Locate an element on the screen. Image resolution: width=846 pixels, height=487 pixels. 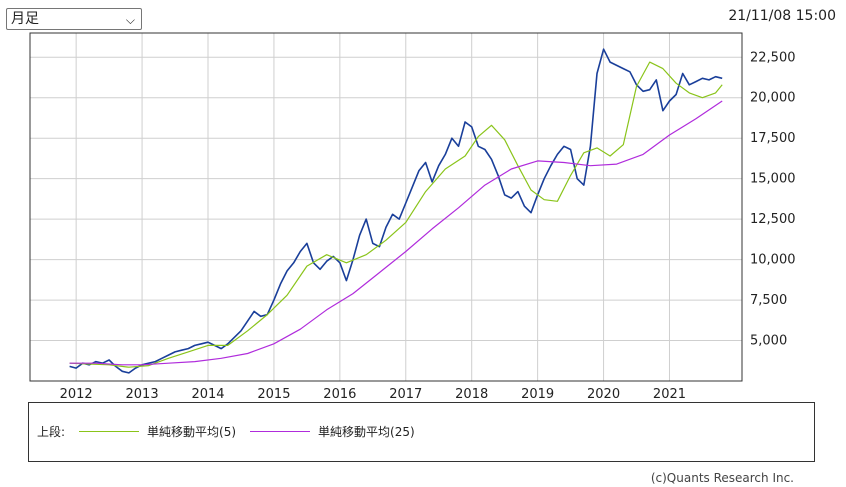
legend-label-ma25: 単純移動平均(25) is located at coordinates (366, 432).